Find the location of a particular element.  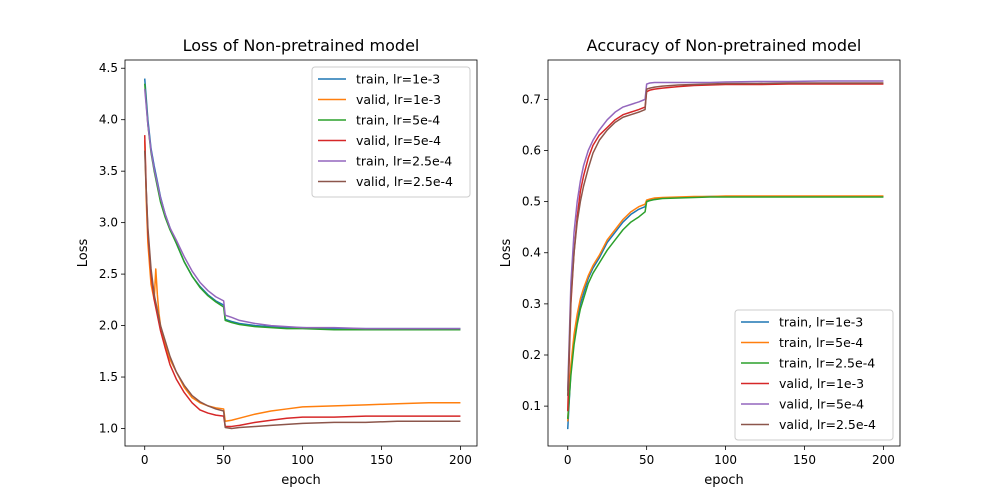

y-tick-label: 0.5 is located at coordinates (531, 202).